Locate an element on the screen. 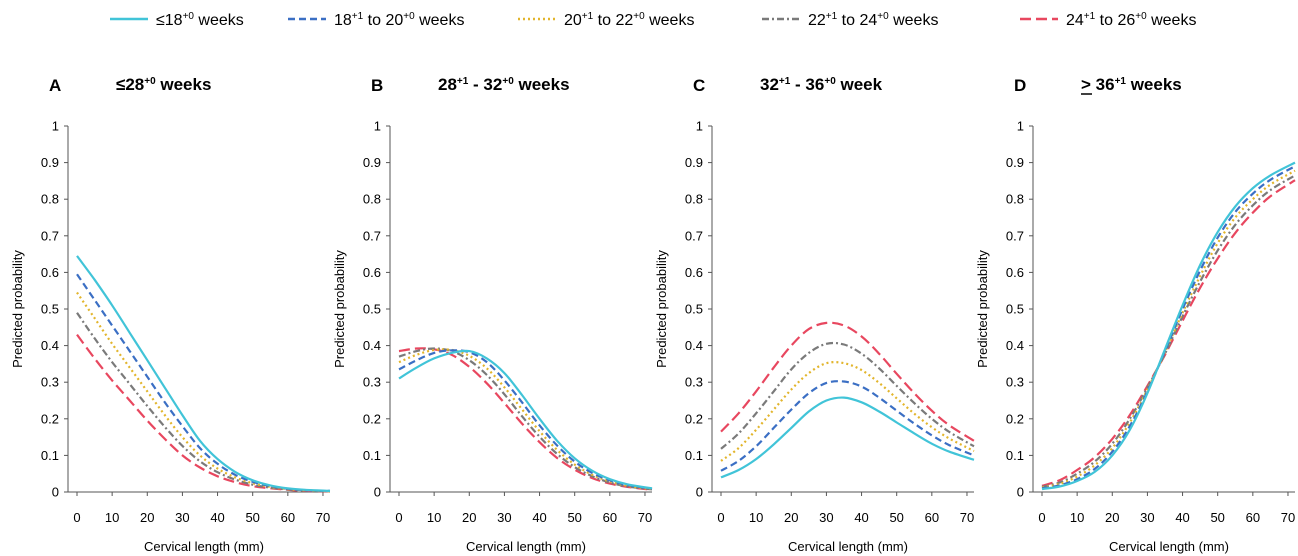 This screenshot has width=1298, height=556. text-run: 24 is located at coordinates (1075, 20).